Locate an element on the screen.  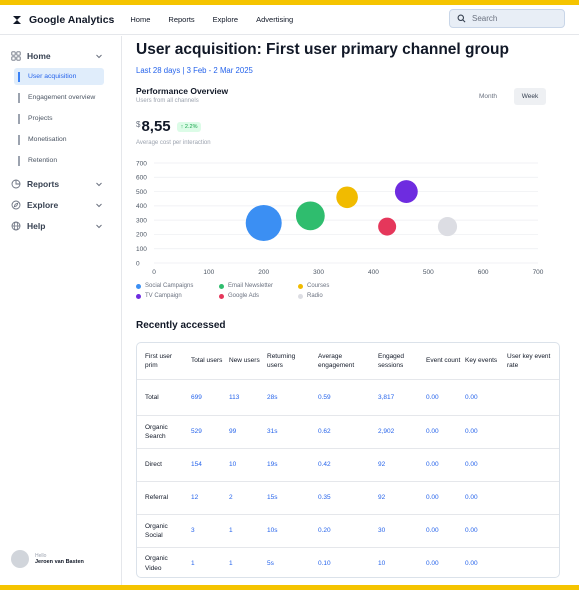
top-nav: Home Reports Explore Advertising is located at coordinates (220, 19).